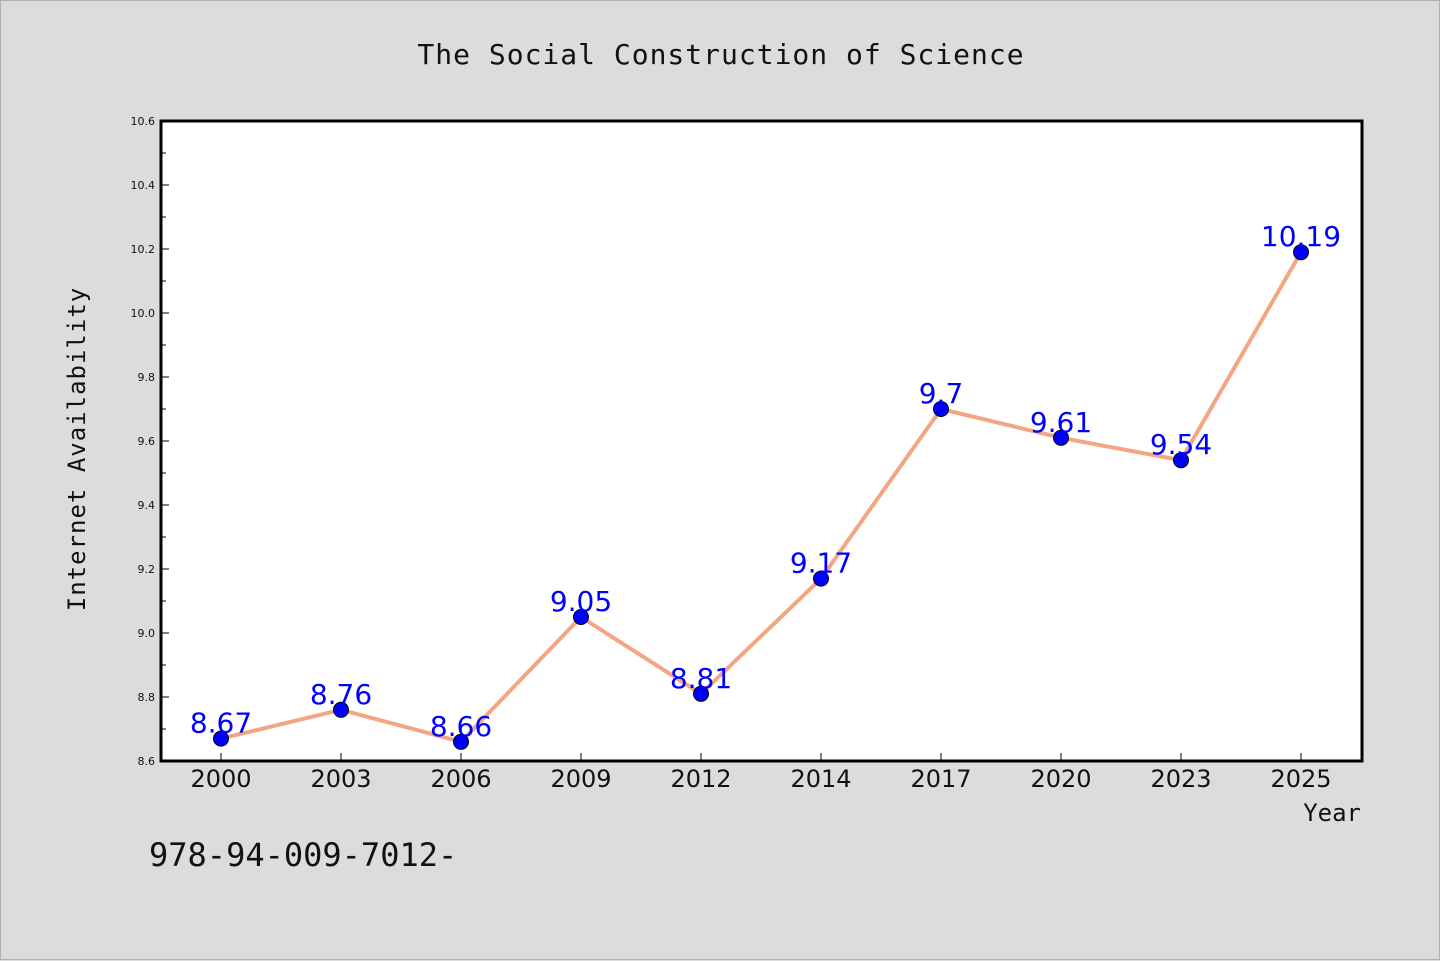 The image size is (1440, 961). What do you see at coordinates (1301, 236) in the screenshot?
I see `data-label: 10.19` at bounding box center [1301, 236].